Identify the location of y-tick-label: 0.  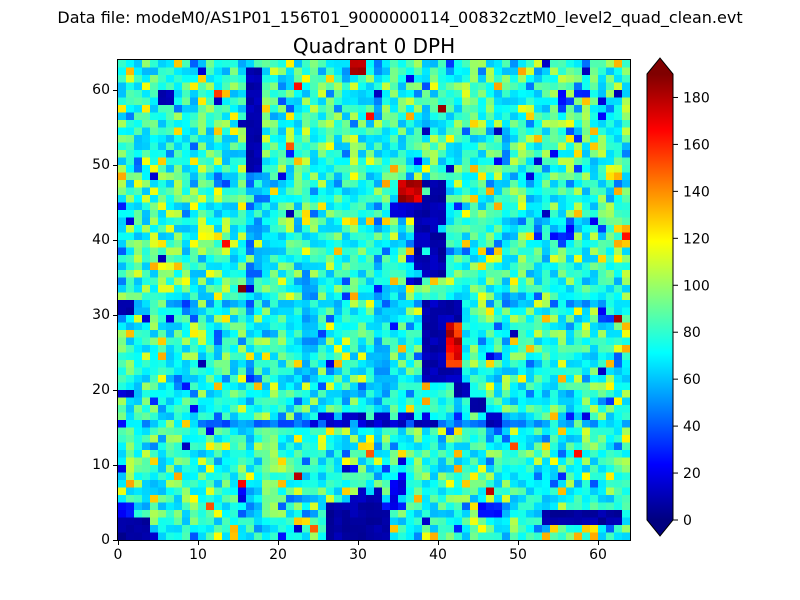
(105, 540).